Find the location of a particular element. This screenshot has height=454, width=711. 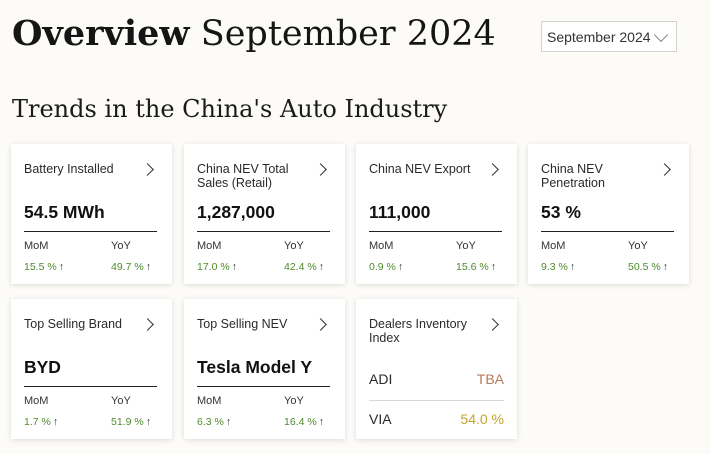

mom-value: 9.3 % ↑ is located at coordinates (558, 267).